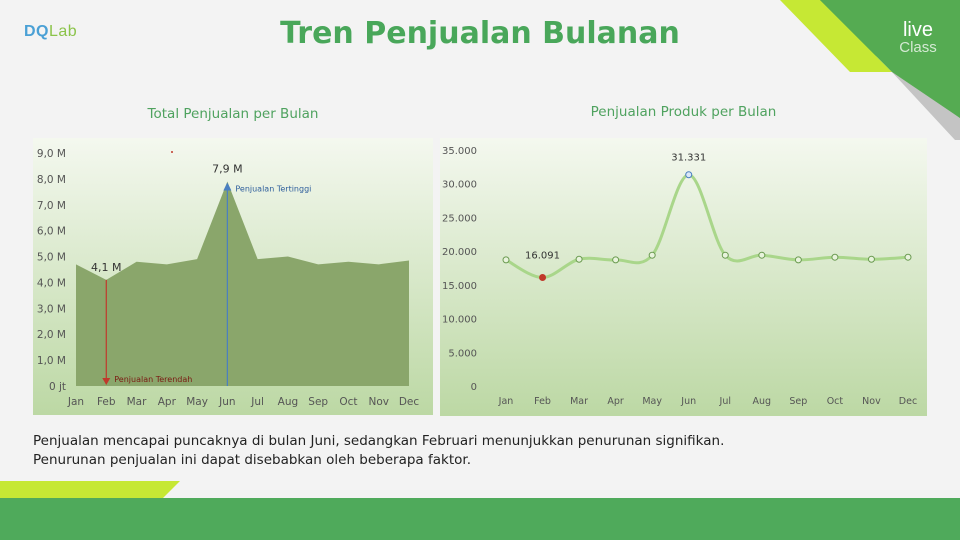 The height and width of the screenshot is (540, 960). What do you see at coordinates (36, 31) in the screenshot?
I see `logo-dq-text: DQ` at bounding box center [36, 31].